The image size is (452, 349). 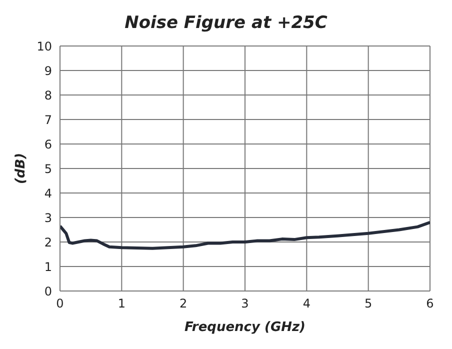 What do you see at coordinates (48, 193) in the screenshot?
I see `y-tick-label: 4` at bounding box center [48, 193].